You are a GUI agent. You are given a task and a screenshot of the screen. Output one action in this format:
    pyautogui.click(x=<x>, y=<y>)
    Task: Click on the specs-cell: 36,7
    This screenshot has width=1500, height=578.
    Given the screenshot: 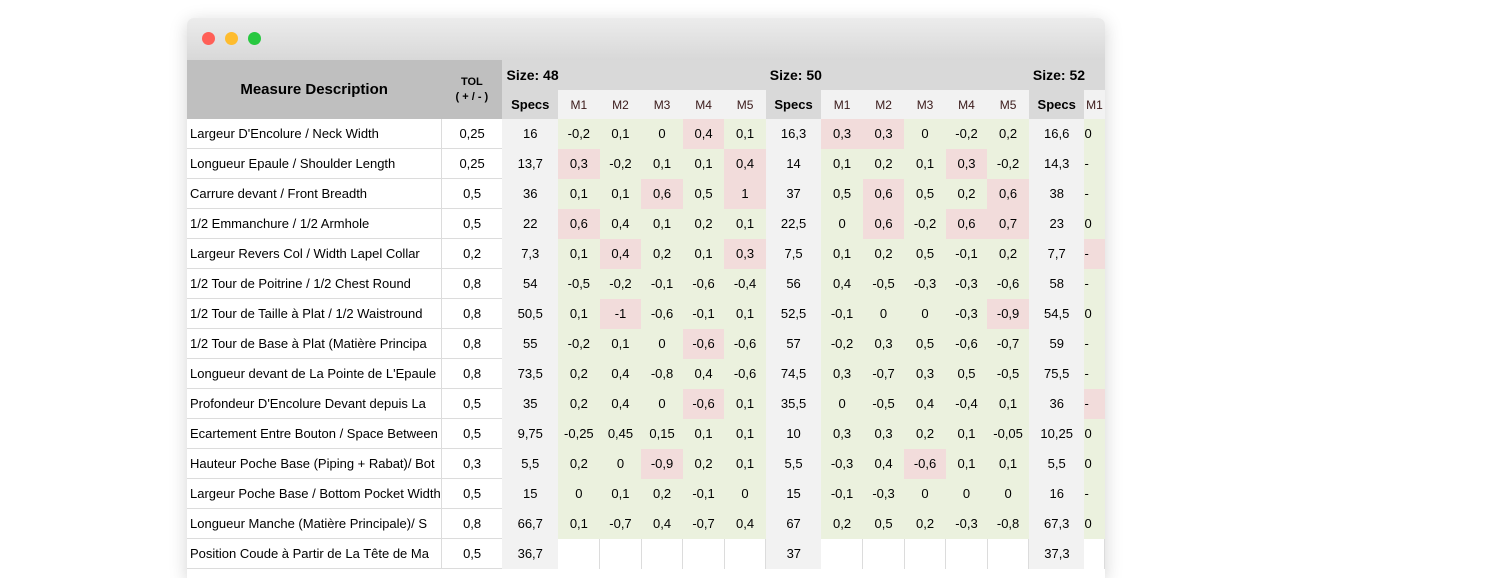 What is the action you would take?
    pyautogui.click(x=530, y=553)
    